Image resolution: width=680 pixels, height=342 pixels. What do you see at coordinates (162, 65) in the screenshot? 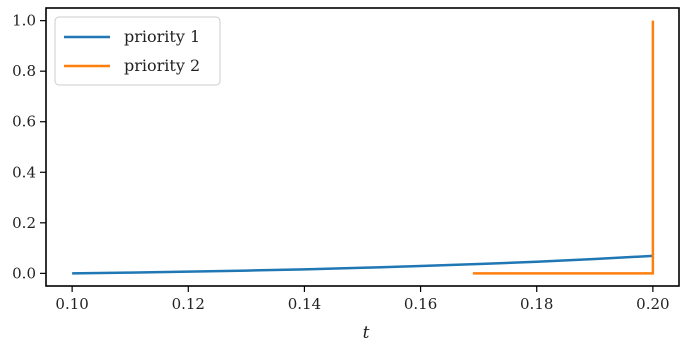
I see `legend-label-priority-2: priority 2` at bounding box center [162, 65].